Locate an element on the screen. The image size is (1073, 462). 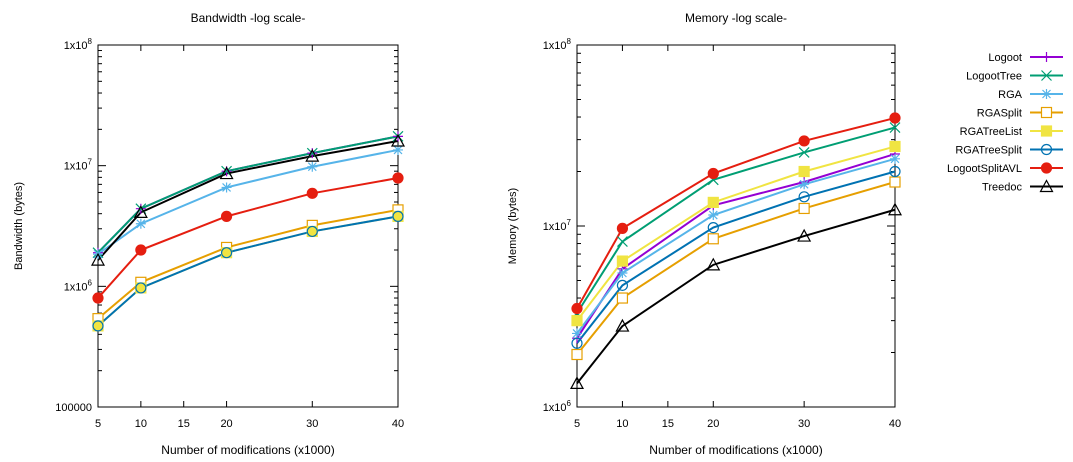
legend-item-logoot-split-avl: LogootSplitAVL is located at coordinates (1005, 168).